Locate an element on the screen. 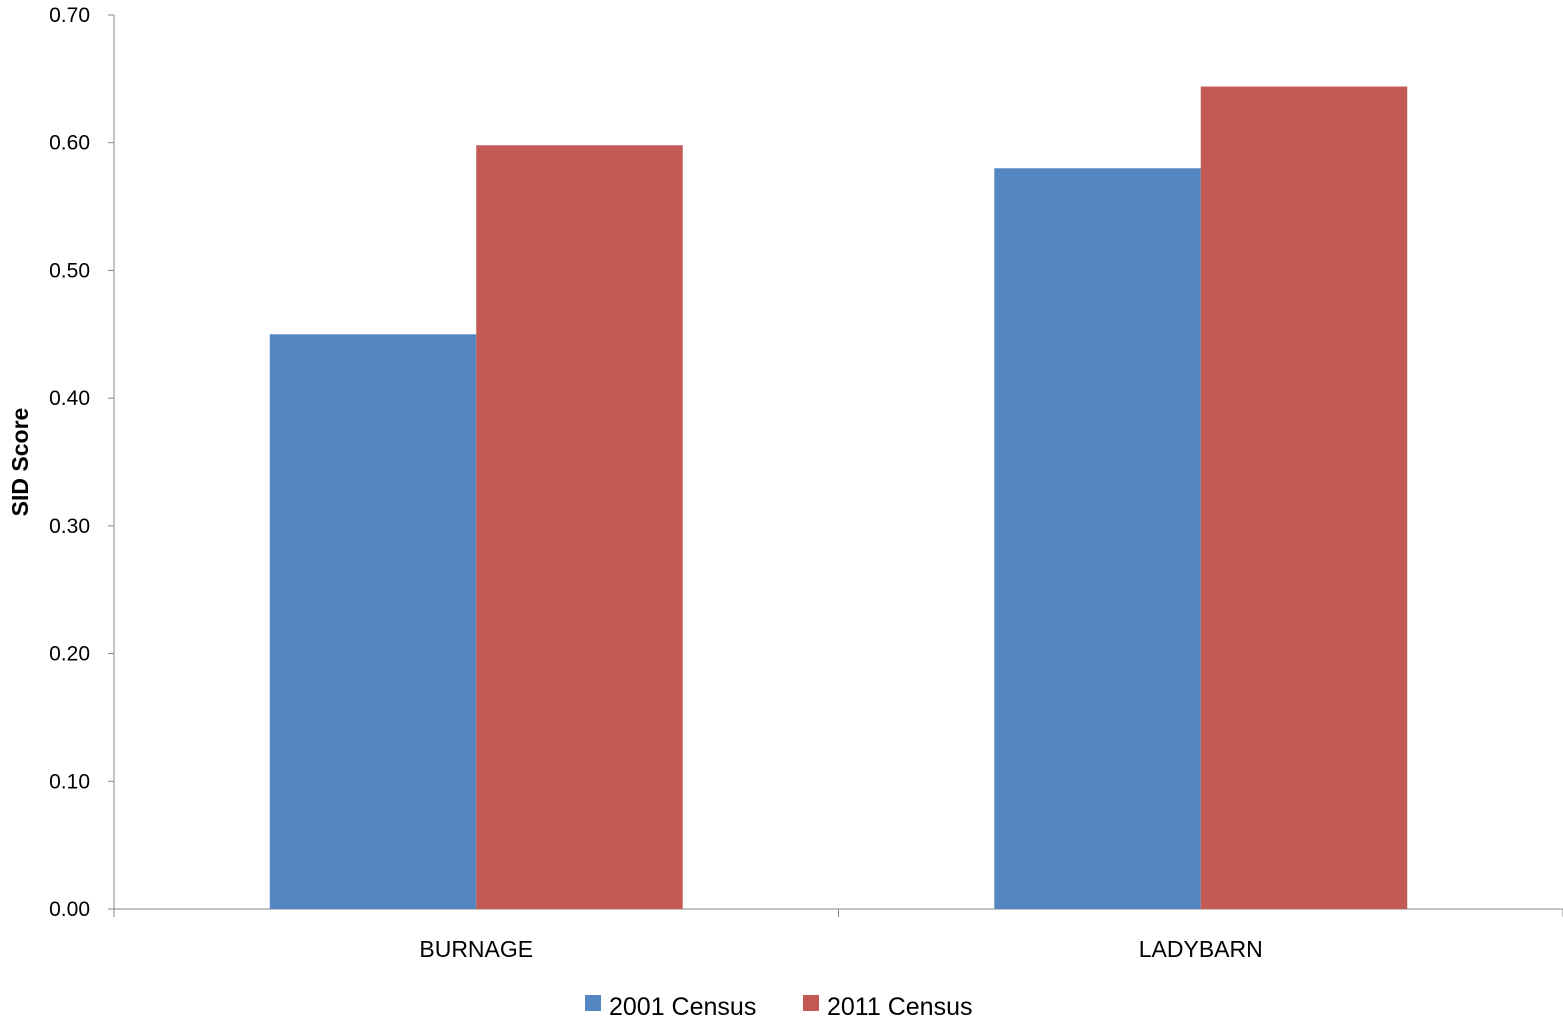 The image size is (1563, 1021). y-tick-label: 0.30 is located at coordinates (69, 526).